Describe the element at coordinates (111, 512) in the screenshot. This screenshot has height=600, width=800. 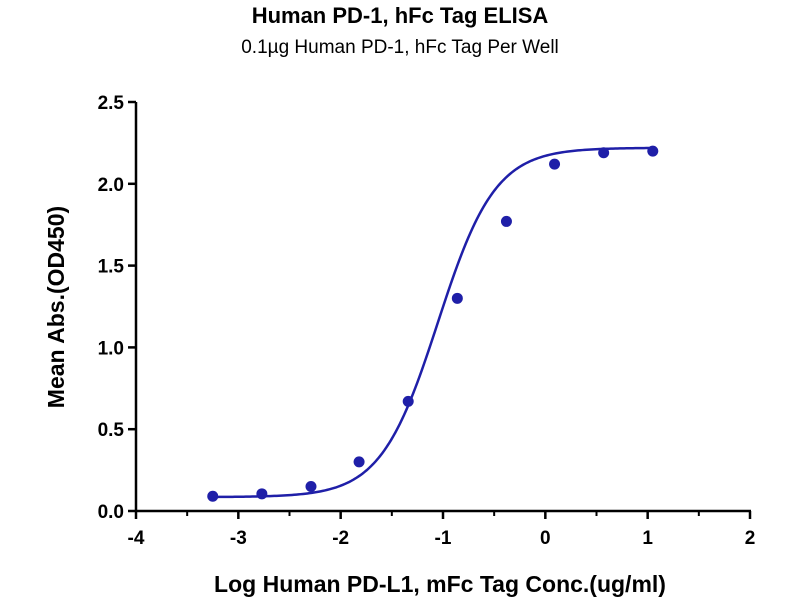
I see `y-tick-label: 0.0` at that location.